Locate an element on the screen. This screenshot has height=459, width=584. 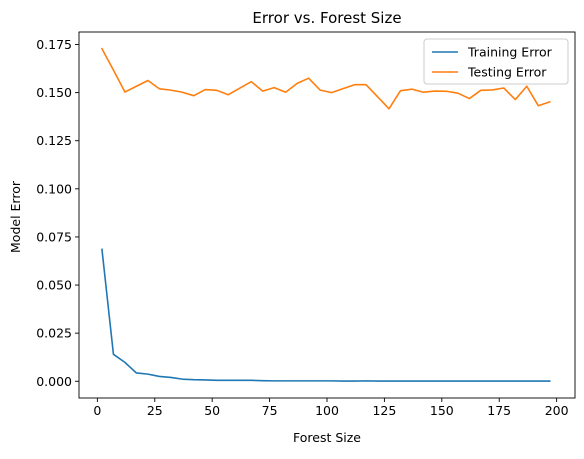
x-tick-label: 0 is located at coordinates (97, 410).